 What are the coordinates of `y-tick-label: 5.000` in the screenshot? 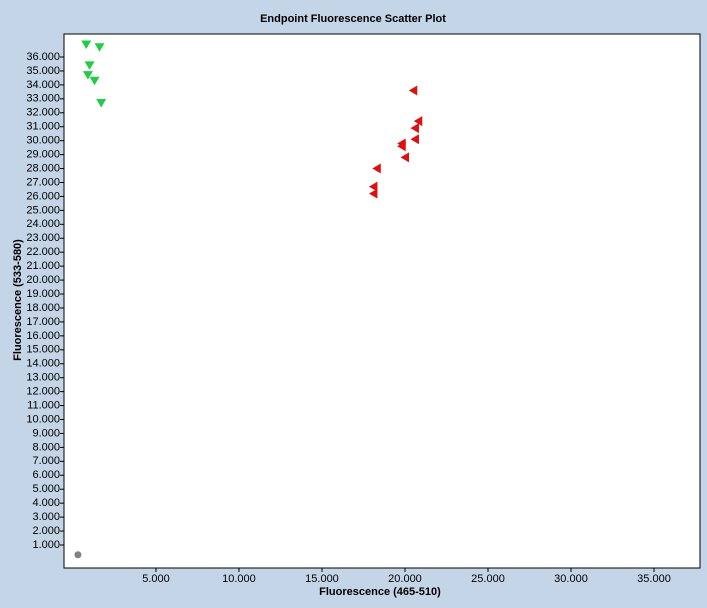 It's located at (46, 489).